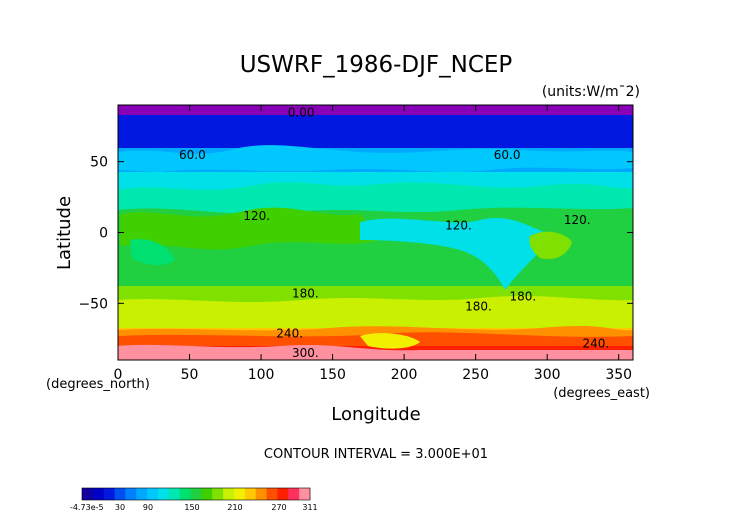  Describe the element at coordinates (152, 252) in the screenshot. I see `blob-africa-green` at that location.